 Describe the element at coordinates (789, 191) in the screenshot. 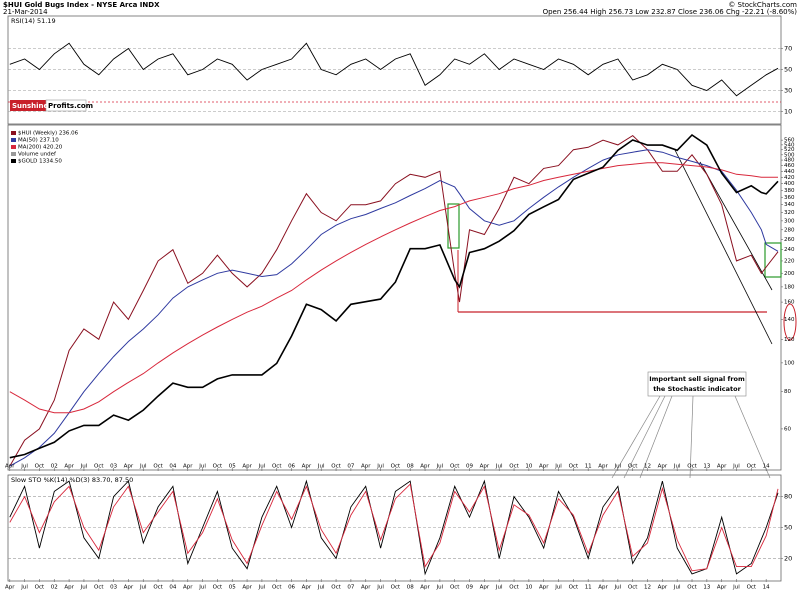

I see `y-tick-label: 380` at that location.